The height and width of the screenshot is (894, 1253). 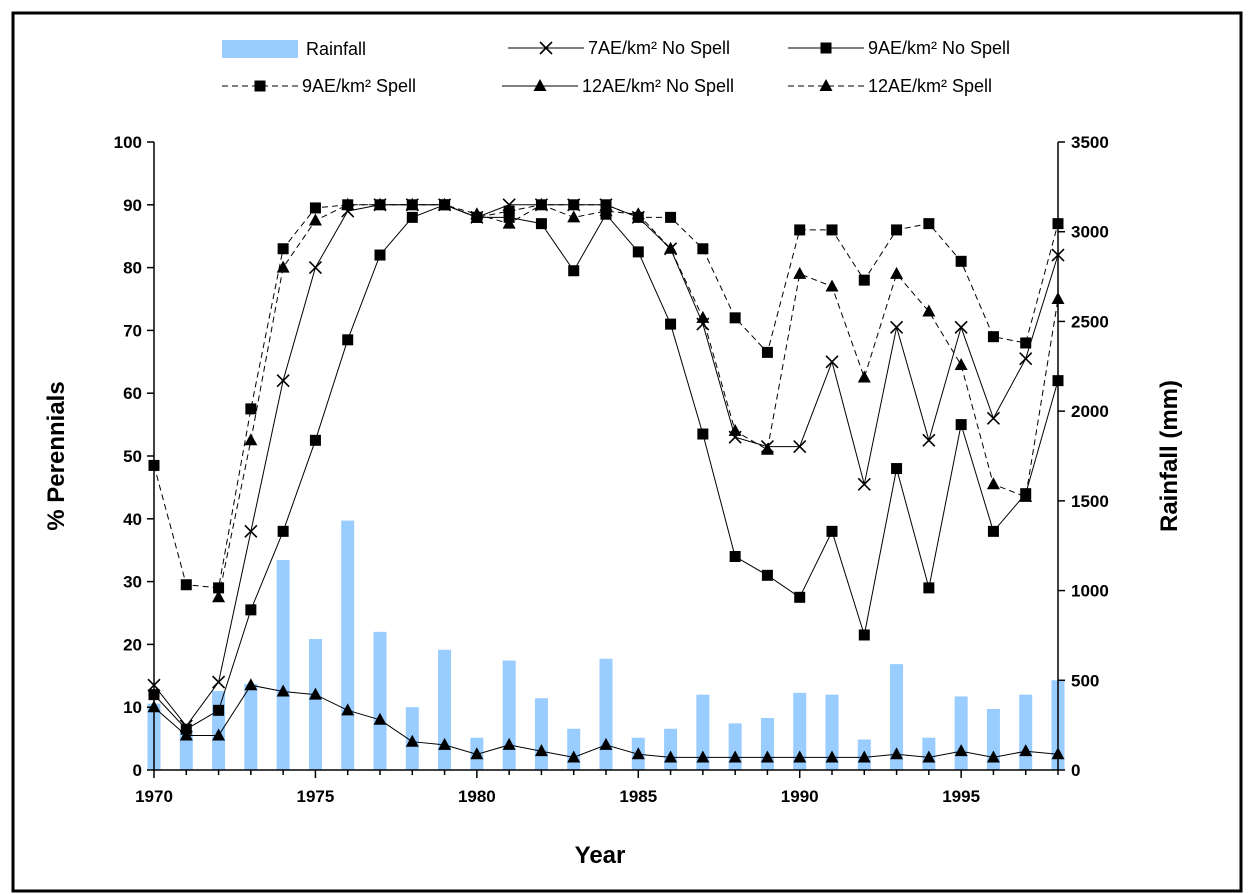 What do you see at coordinates (1090, 411) in the screenshot?
I see `y-right-tick-label: 2000` at bounding box center [1090, 411].